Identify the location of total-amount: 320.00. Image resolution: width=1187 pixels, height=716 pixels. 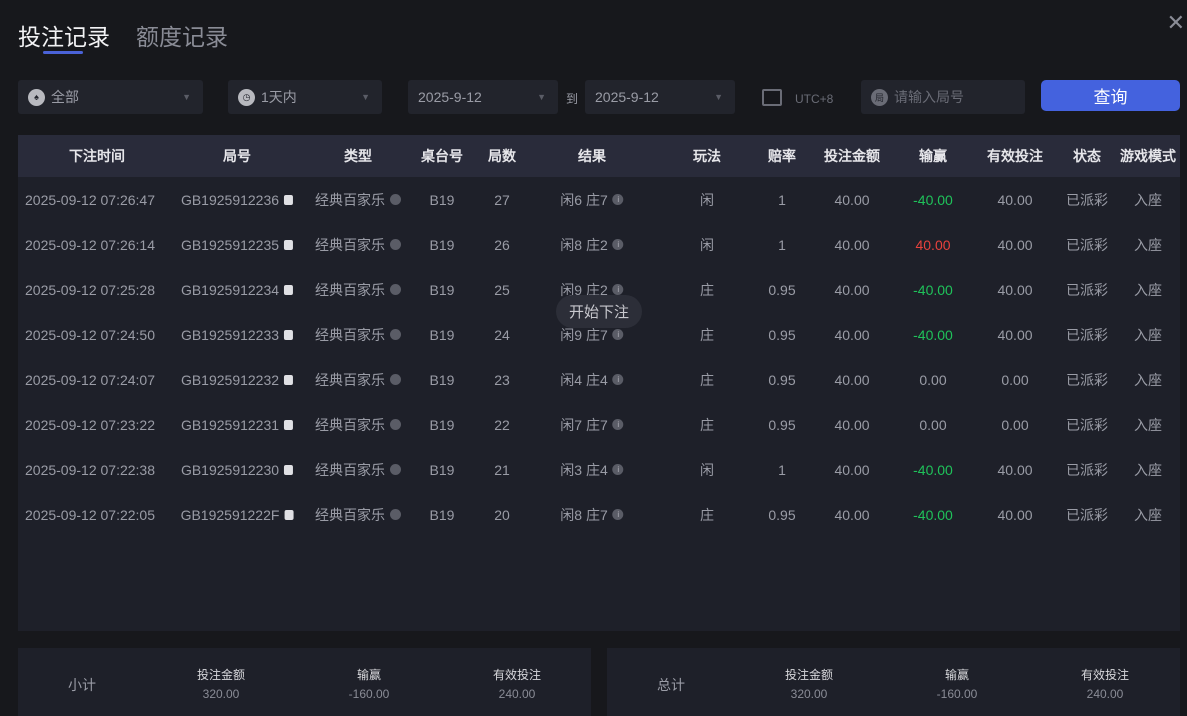
(809, 694).